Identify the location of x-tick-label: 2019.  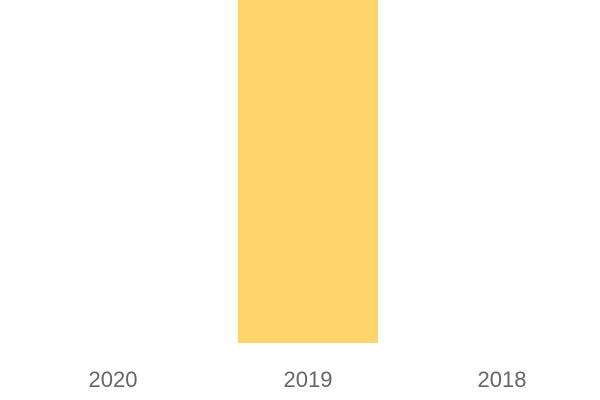
(308, 379).